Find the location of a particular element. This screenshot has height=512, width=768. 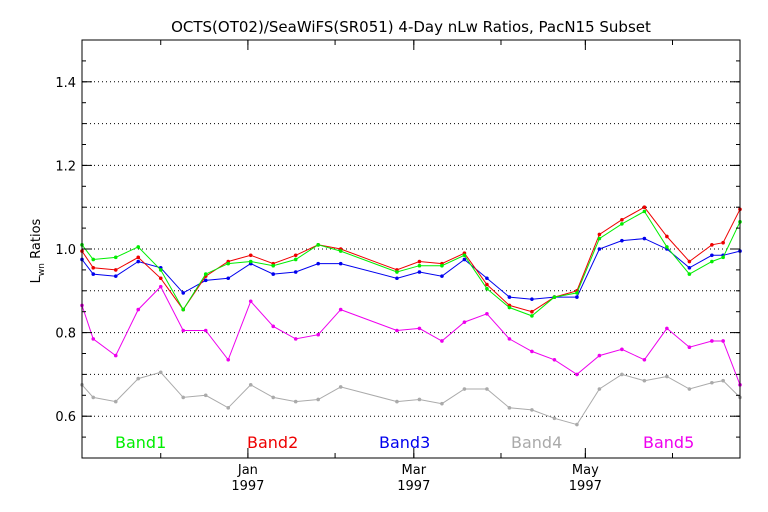

series-line-band3 is located at coordinates (411, 269).